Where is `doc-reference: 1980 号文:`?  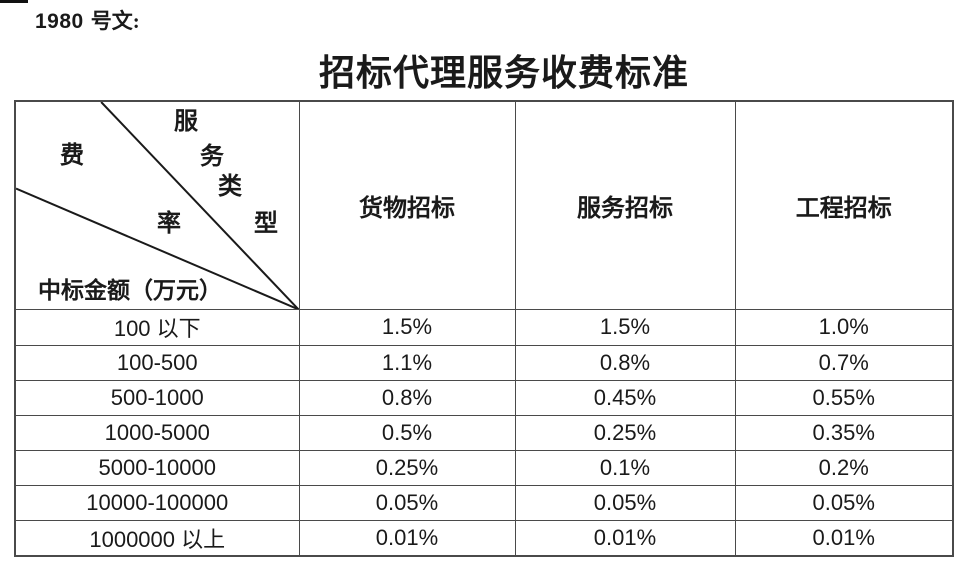
doc-reference: 1980 号文: is located at coordinates (87, 20).